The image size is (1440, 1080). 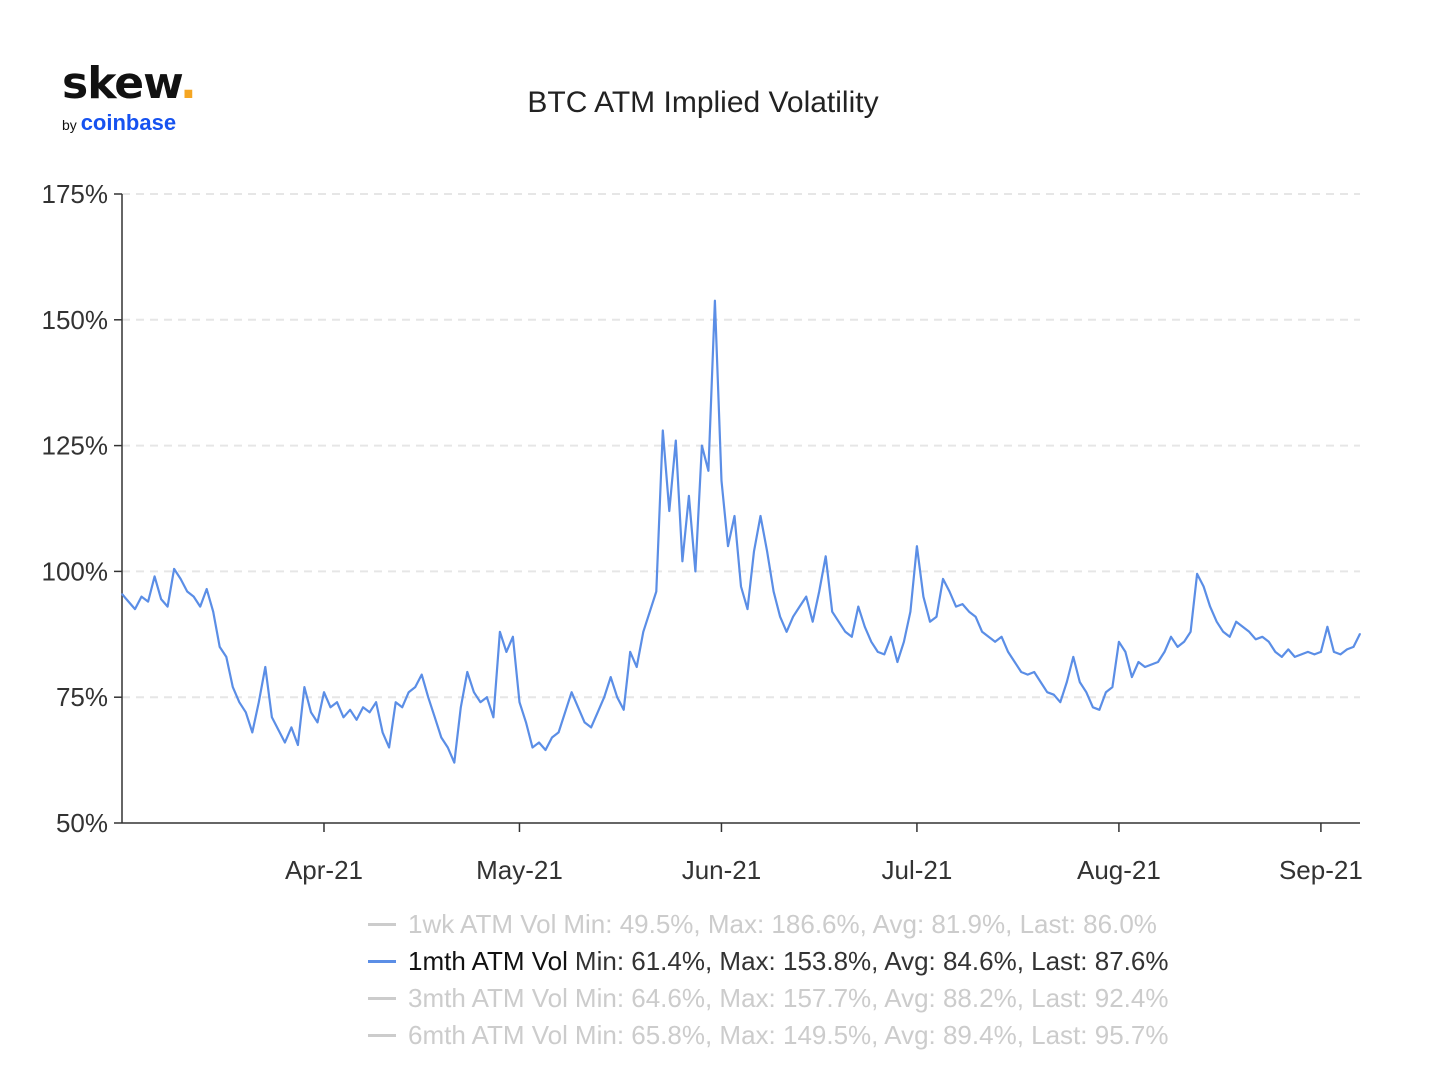 What do you see at coordinates (488, 961) in the screenshot?
I see `legend-series-name: 1mth ATM Vol` at bounding box center [488, 961].